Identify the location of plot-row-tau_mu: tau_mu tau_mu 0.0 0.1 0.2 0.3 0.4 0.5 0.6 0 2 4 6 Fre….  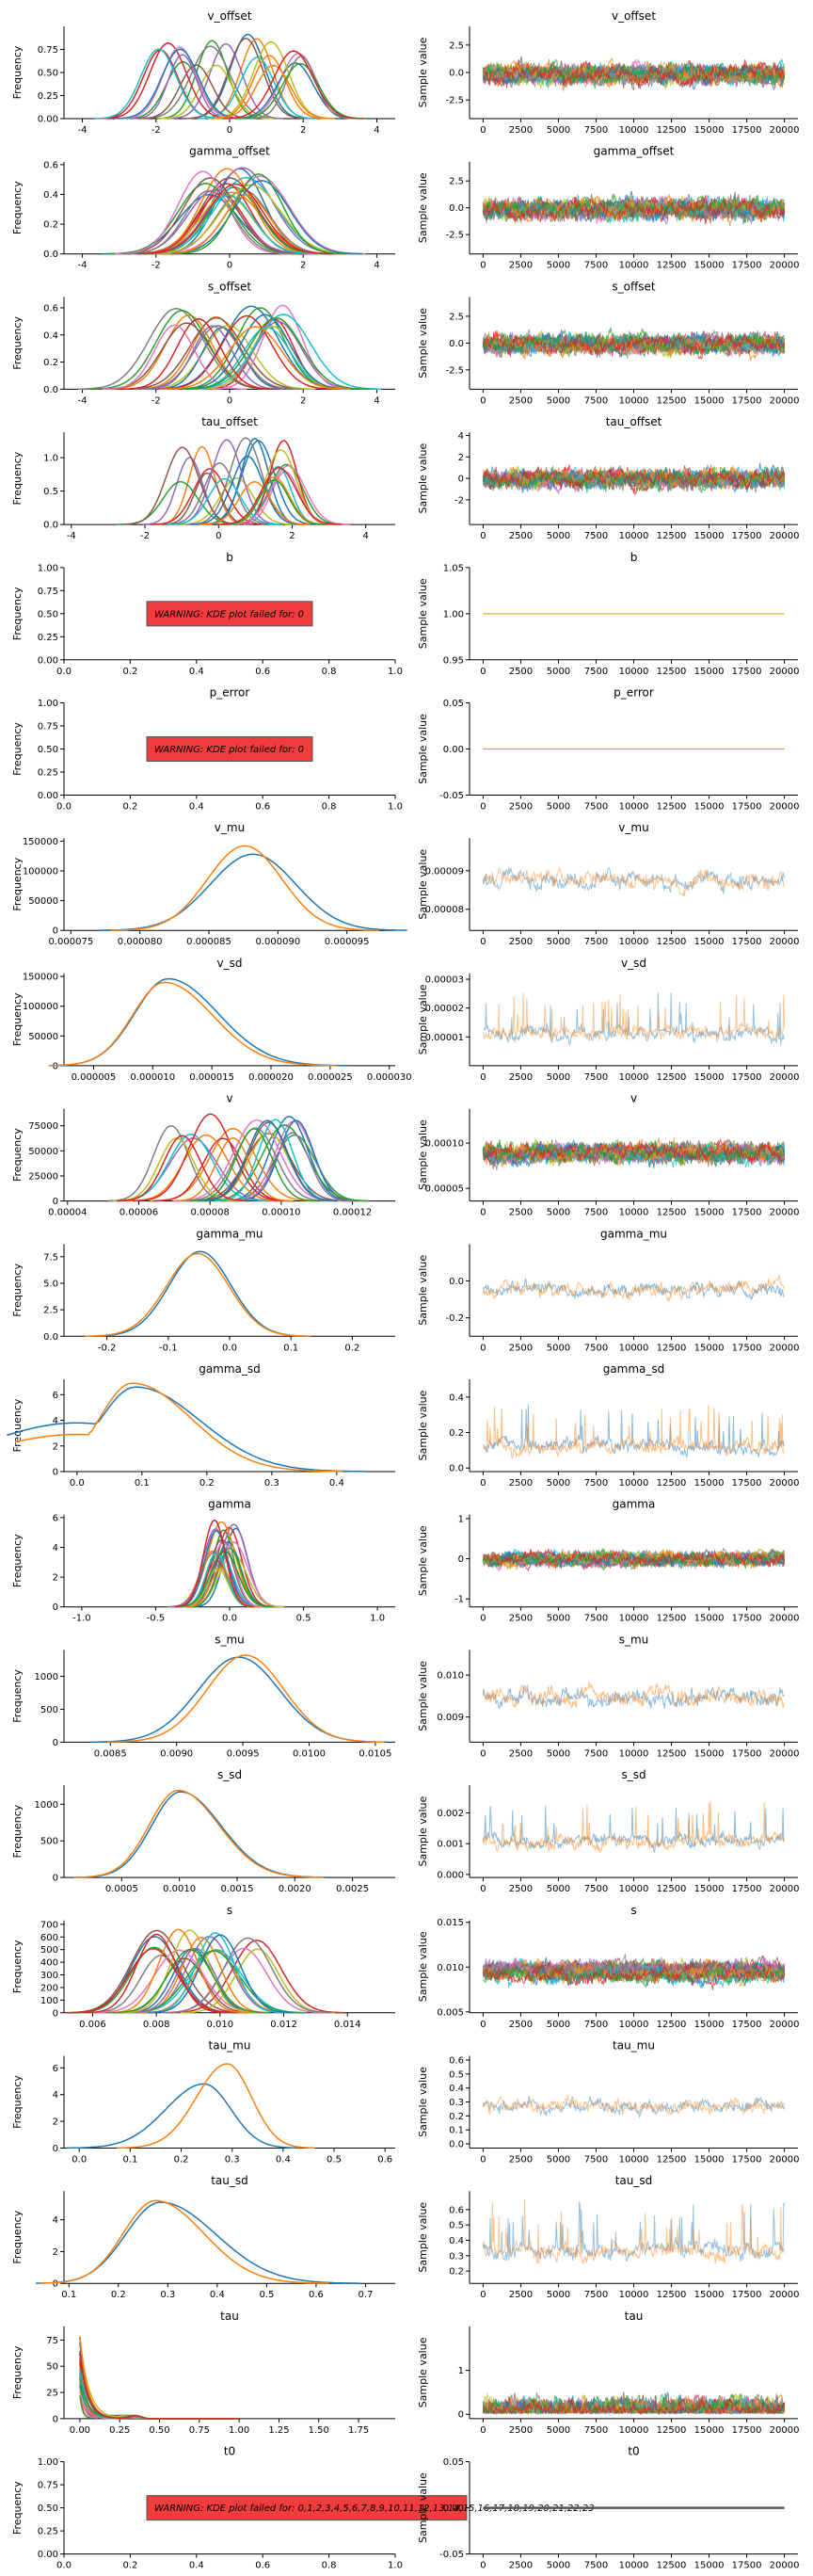
(405, 2102).